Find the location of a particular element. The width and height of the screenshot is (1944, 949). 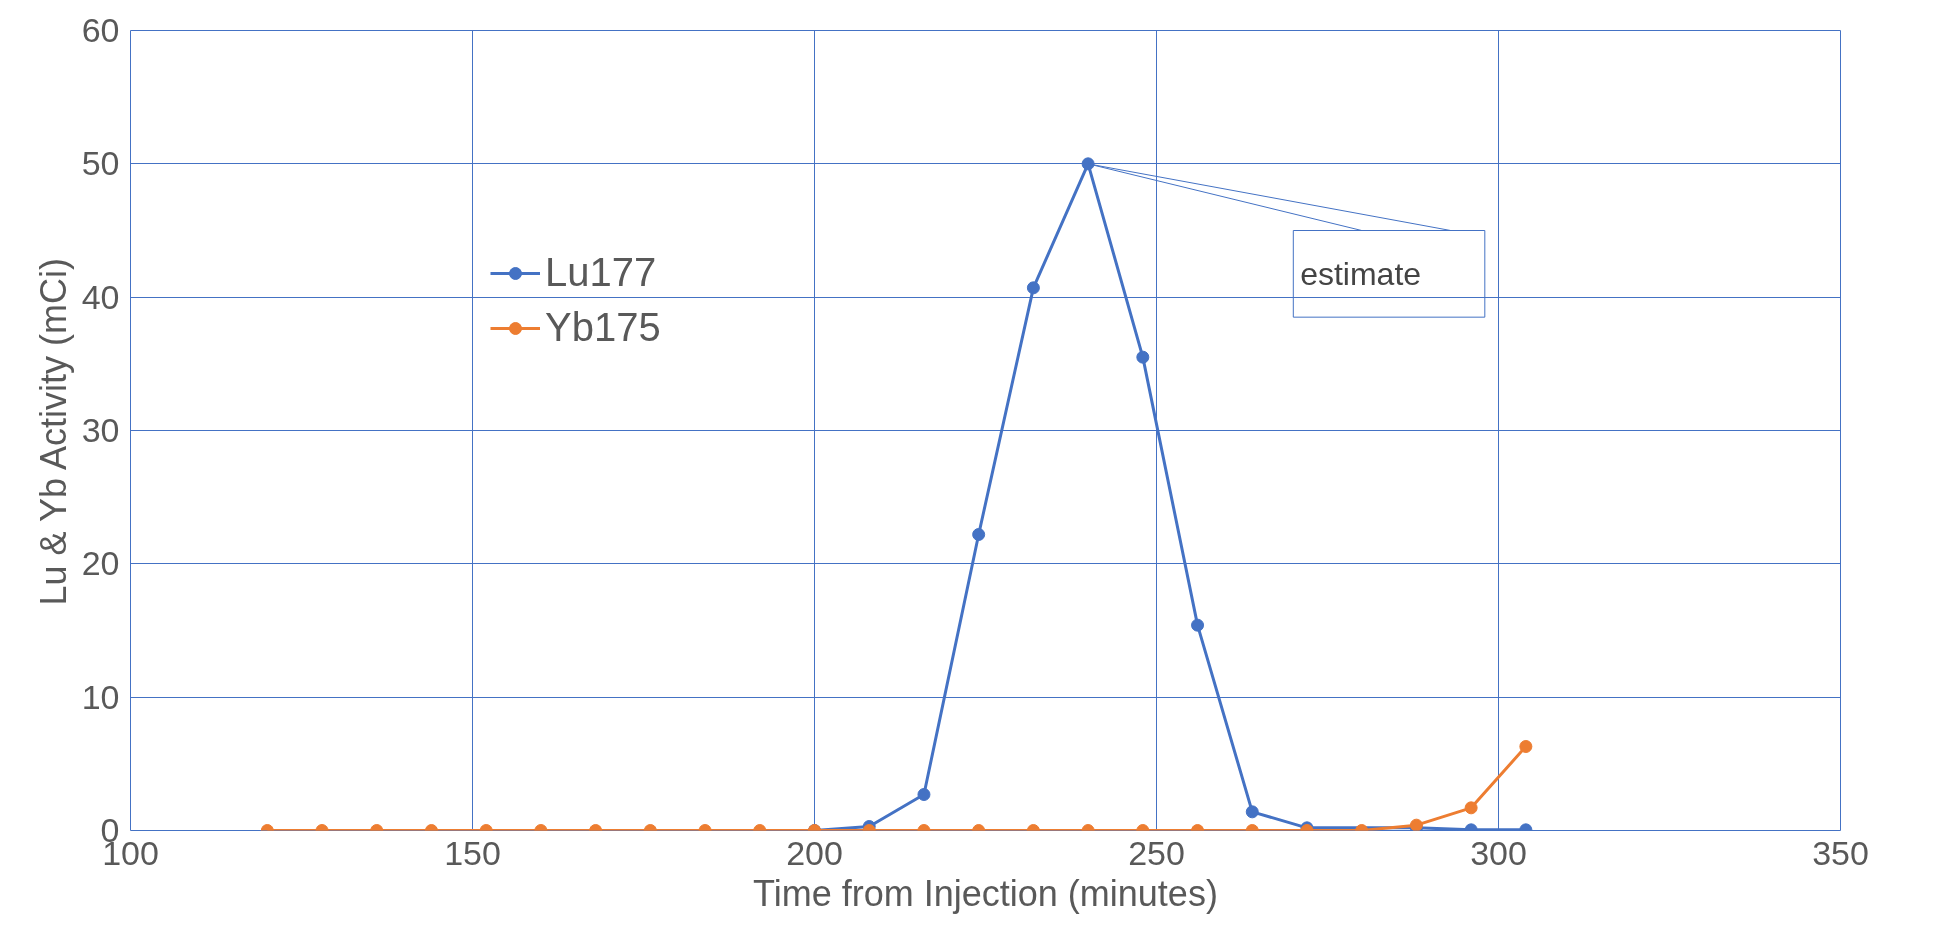

x-tick-label: 350 is located at coordinates (1840, 852).